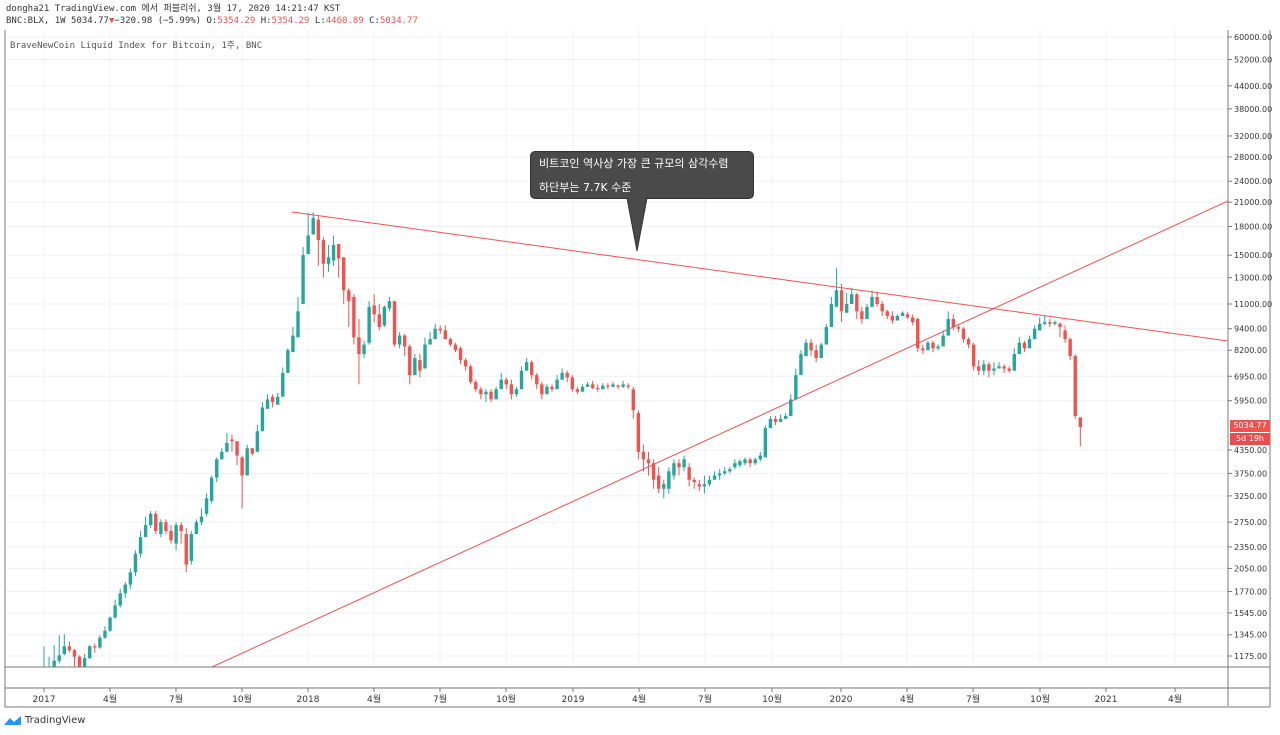 Image resolution: width=1280 pixels, height=735 pixels. What do you see at coordinates (1250, 350) in the screenshot?
I see `y-tick-label: 8200.00` at bounding box center [1250, 350].